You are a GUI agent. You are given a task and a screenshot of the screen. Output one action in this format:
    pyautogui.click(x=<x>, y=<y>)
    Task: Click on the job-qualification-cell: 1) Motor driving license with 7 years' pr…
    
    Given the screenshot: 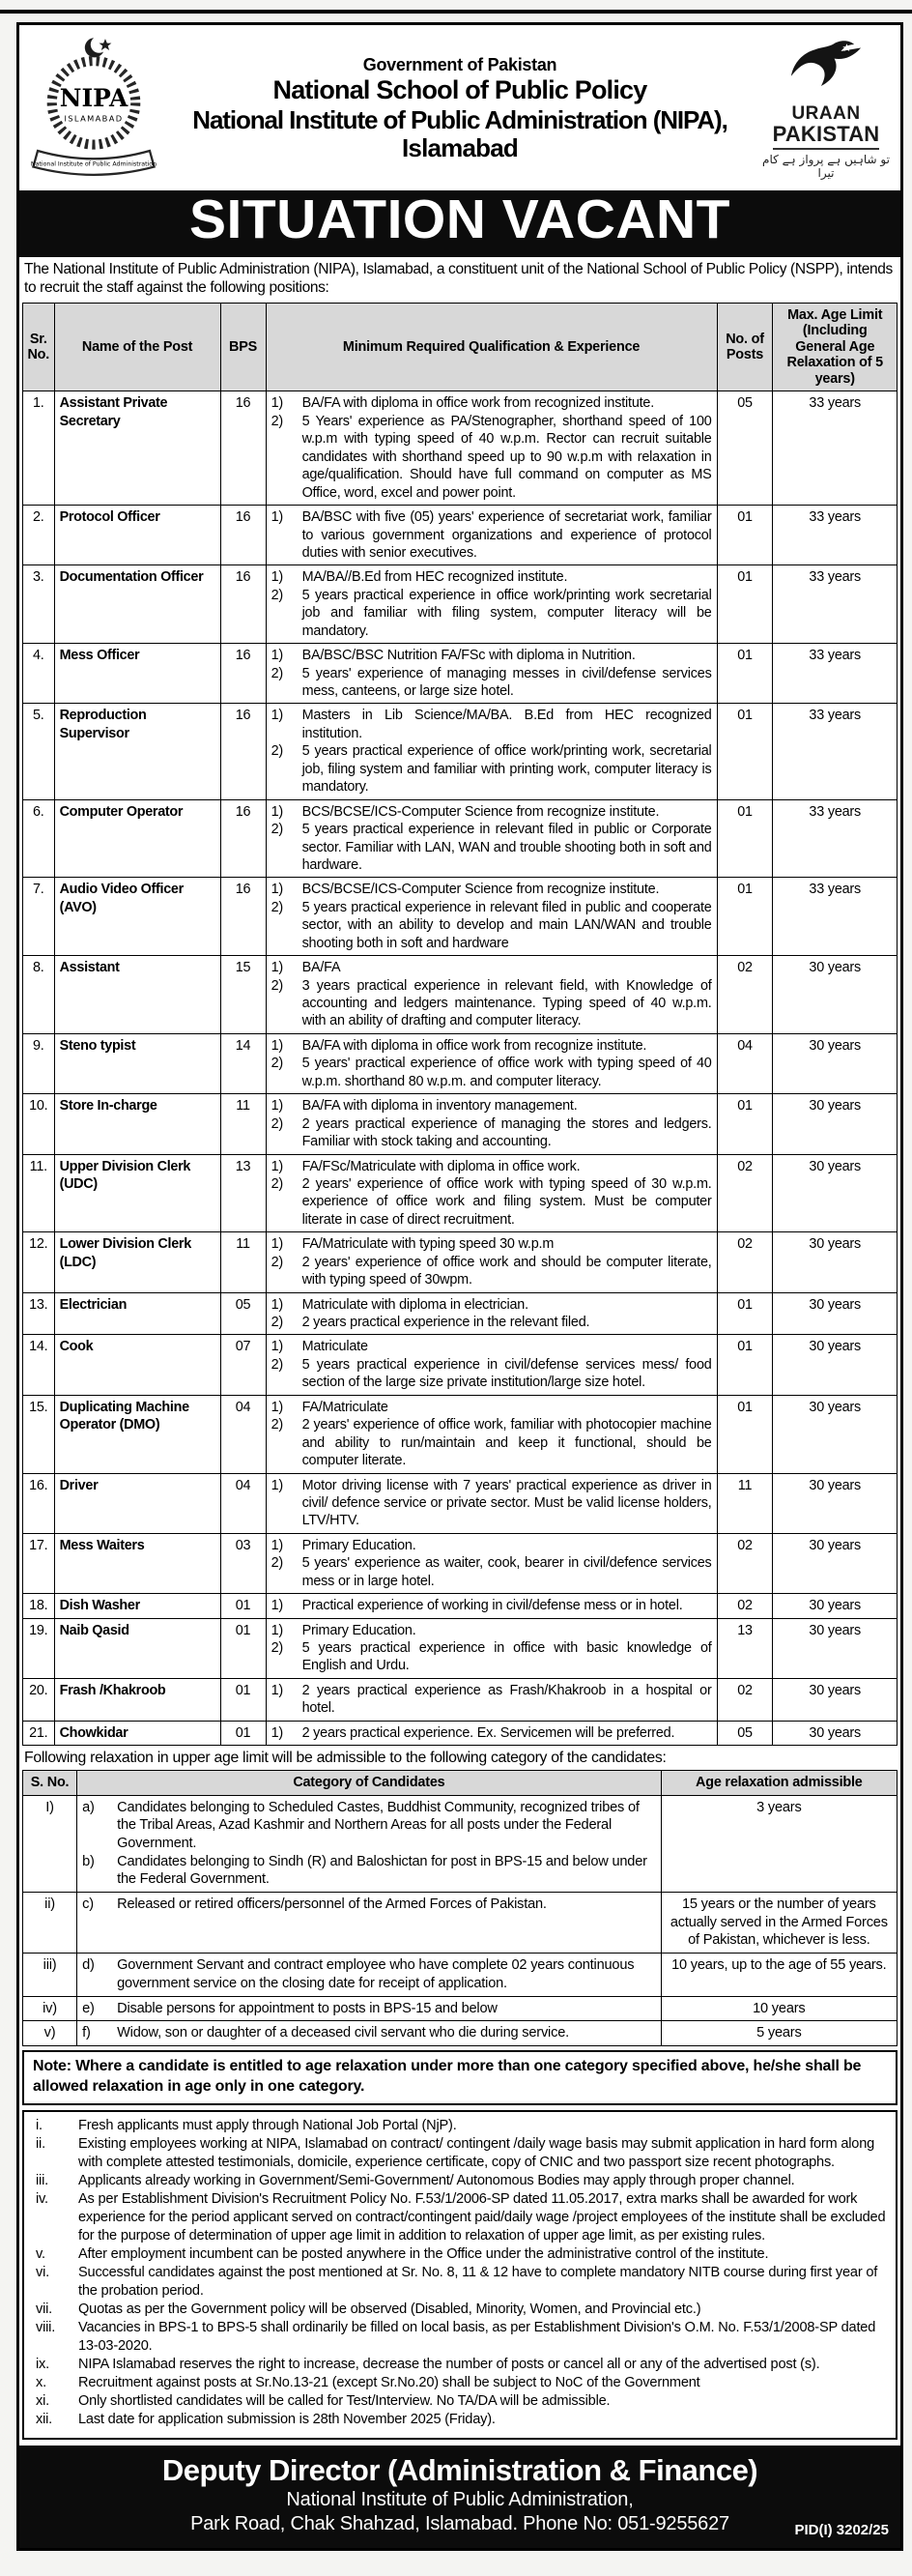 What is the action you would take?
    pyautogui.click(x=492, y=1503)
    